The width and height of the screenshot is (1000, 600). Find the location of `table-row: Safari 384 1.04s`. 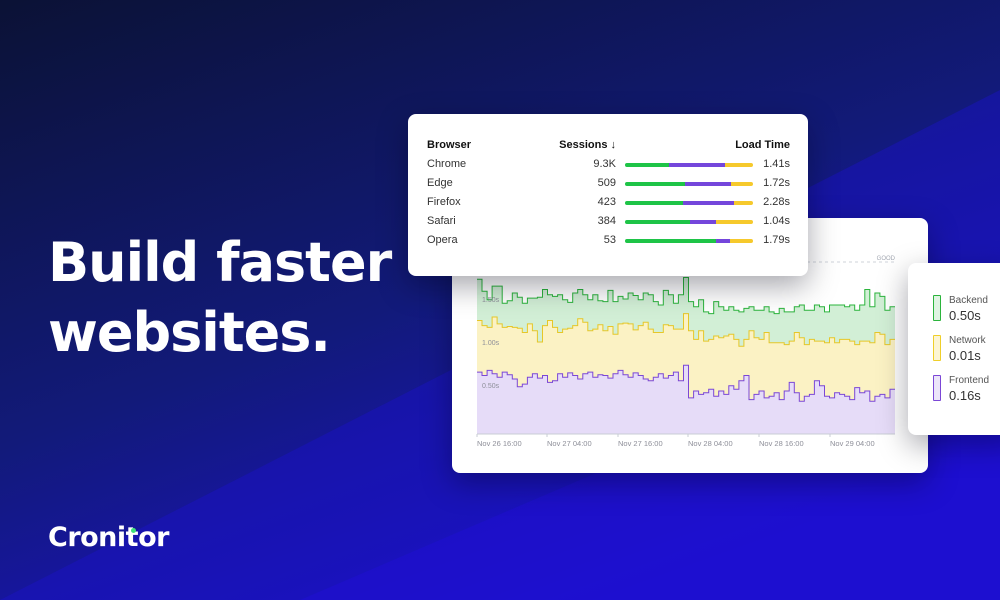

table-row: Safari 384 1.04s is located at coordinates (608, 224).